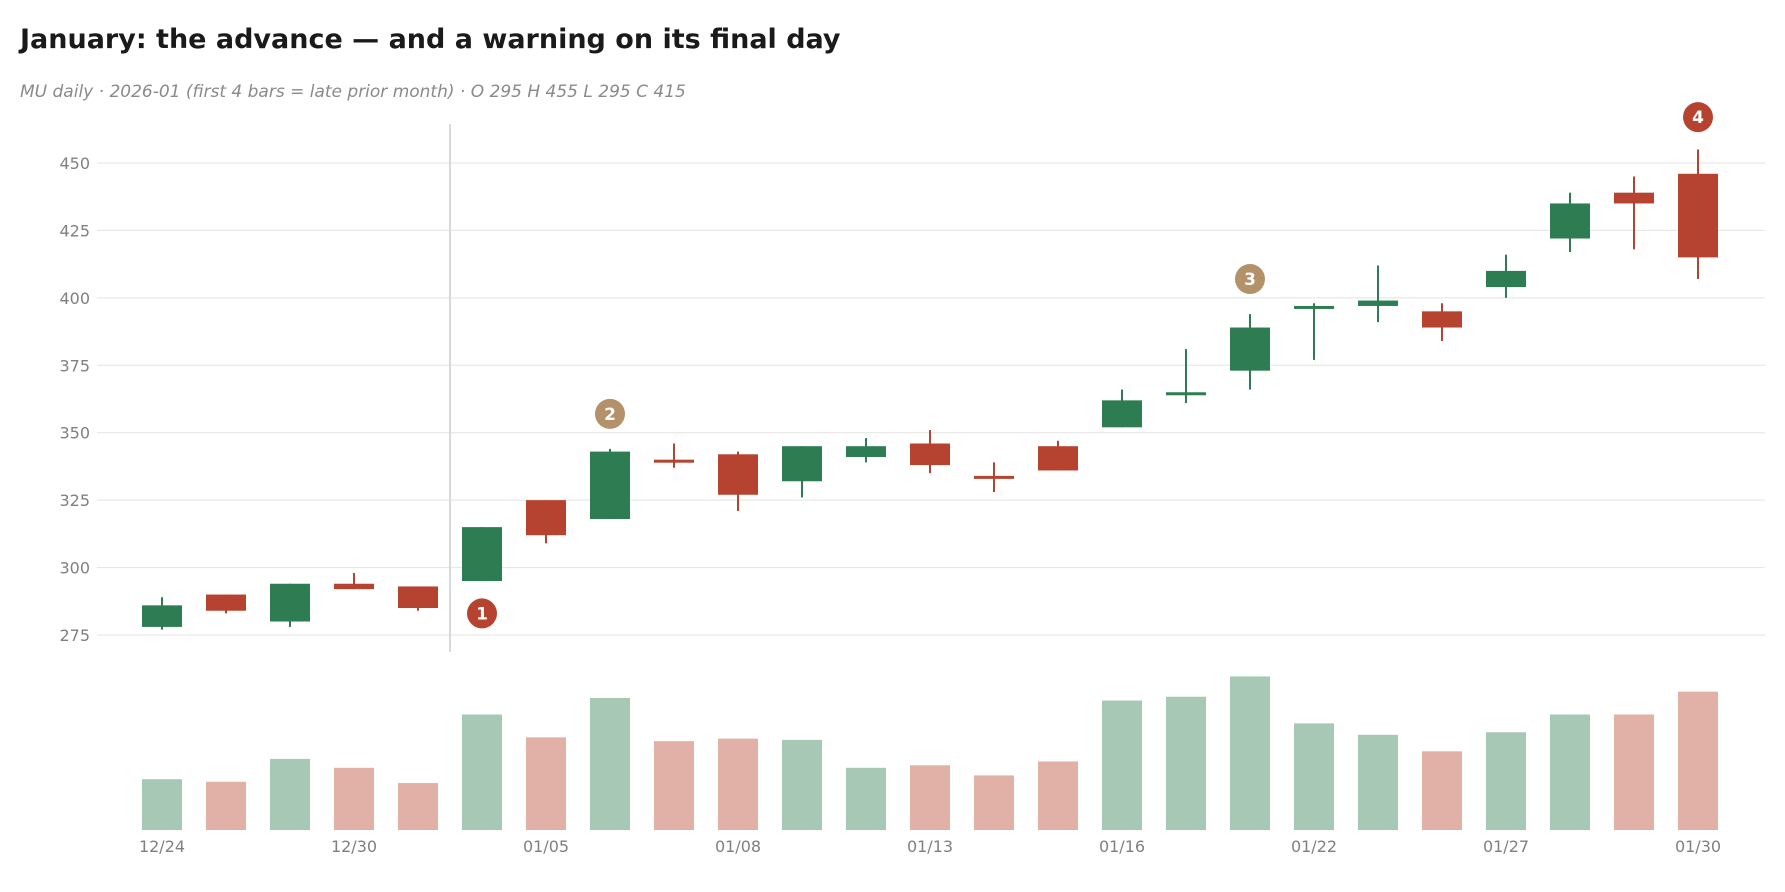 The image size is (1785, 892). I want to click on y-tick-label: 325, so click(74, 500).